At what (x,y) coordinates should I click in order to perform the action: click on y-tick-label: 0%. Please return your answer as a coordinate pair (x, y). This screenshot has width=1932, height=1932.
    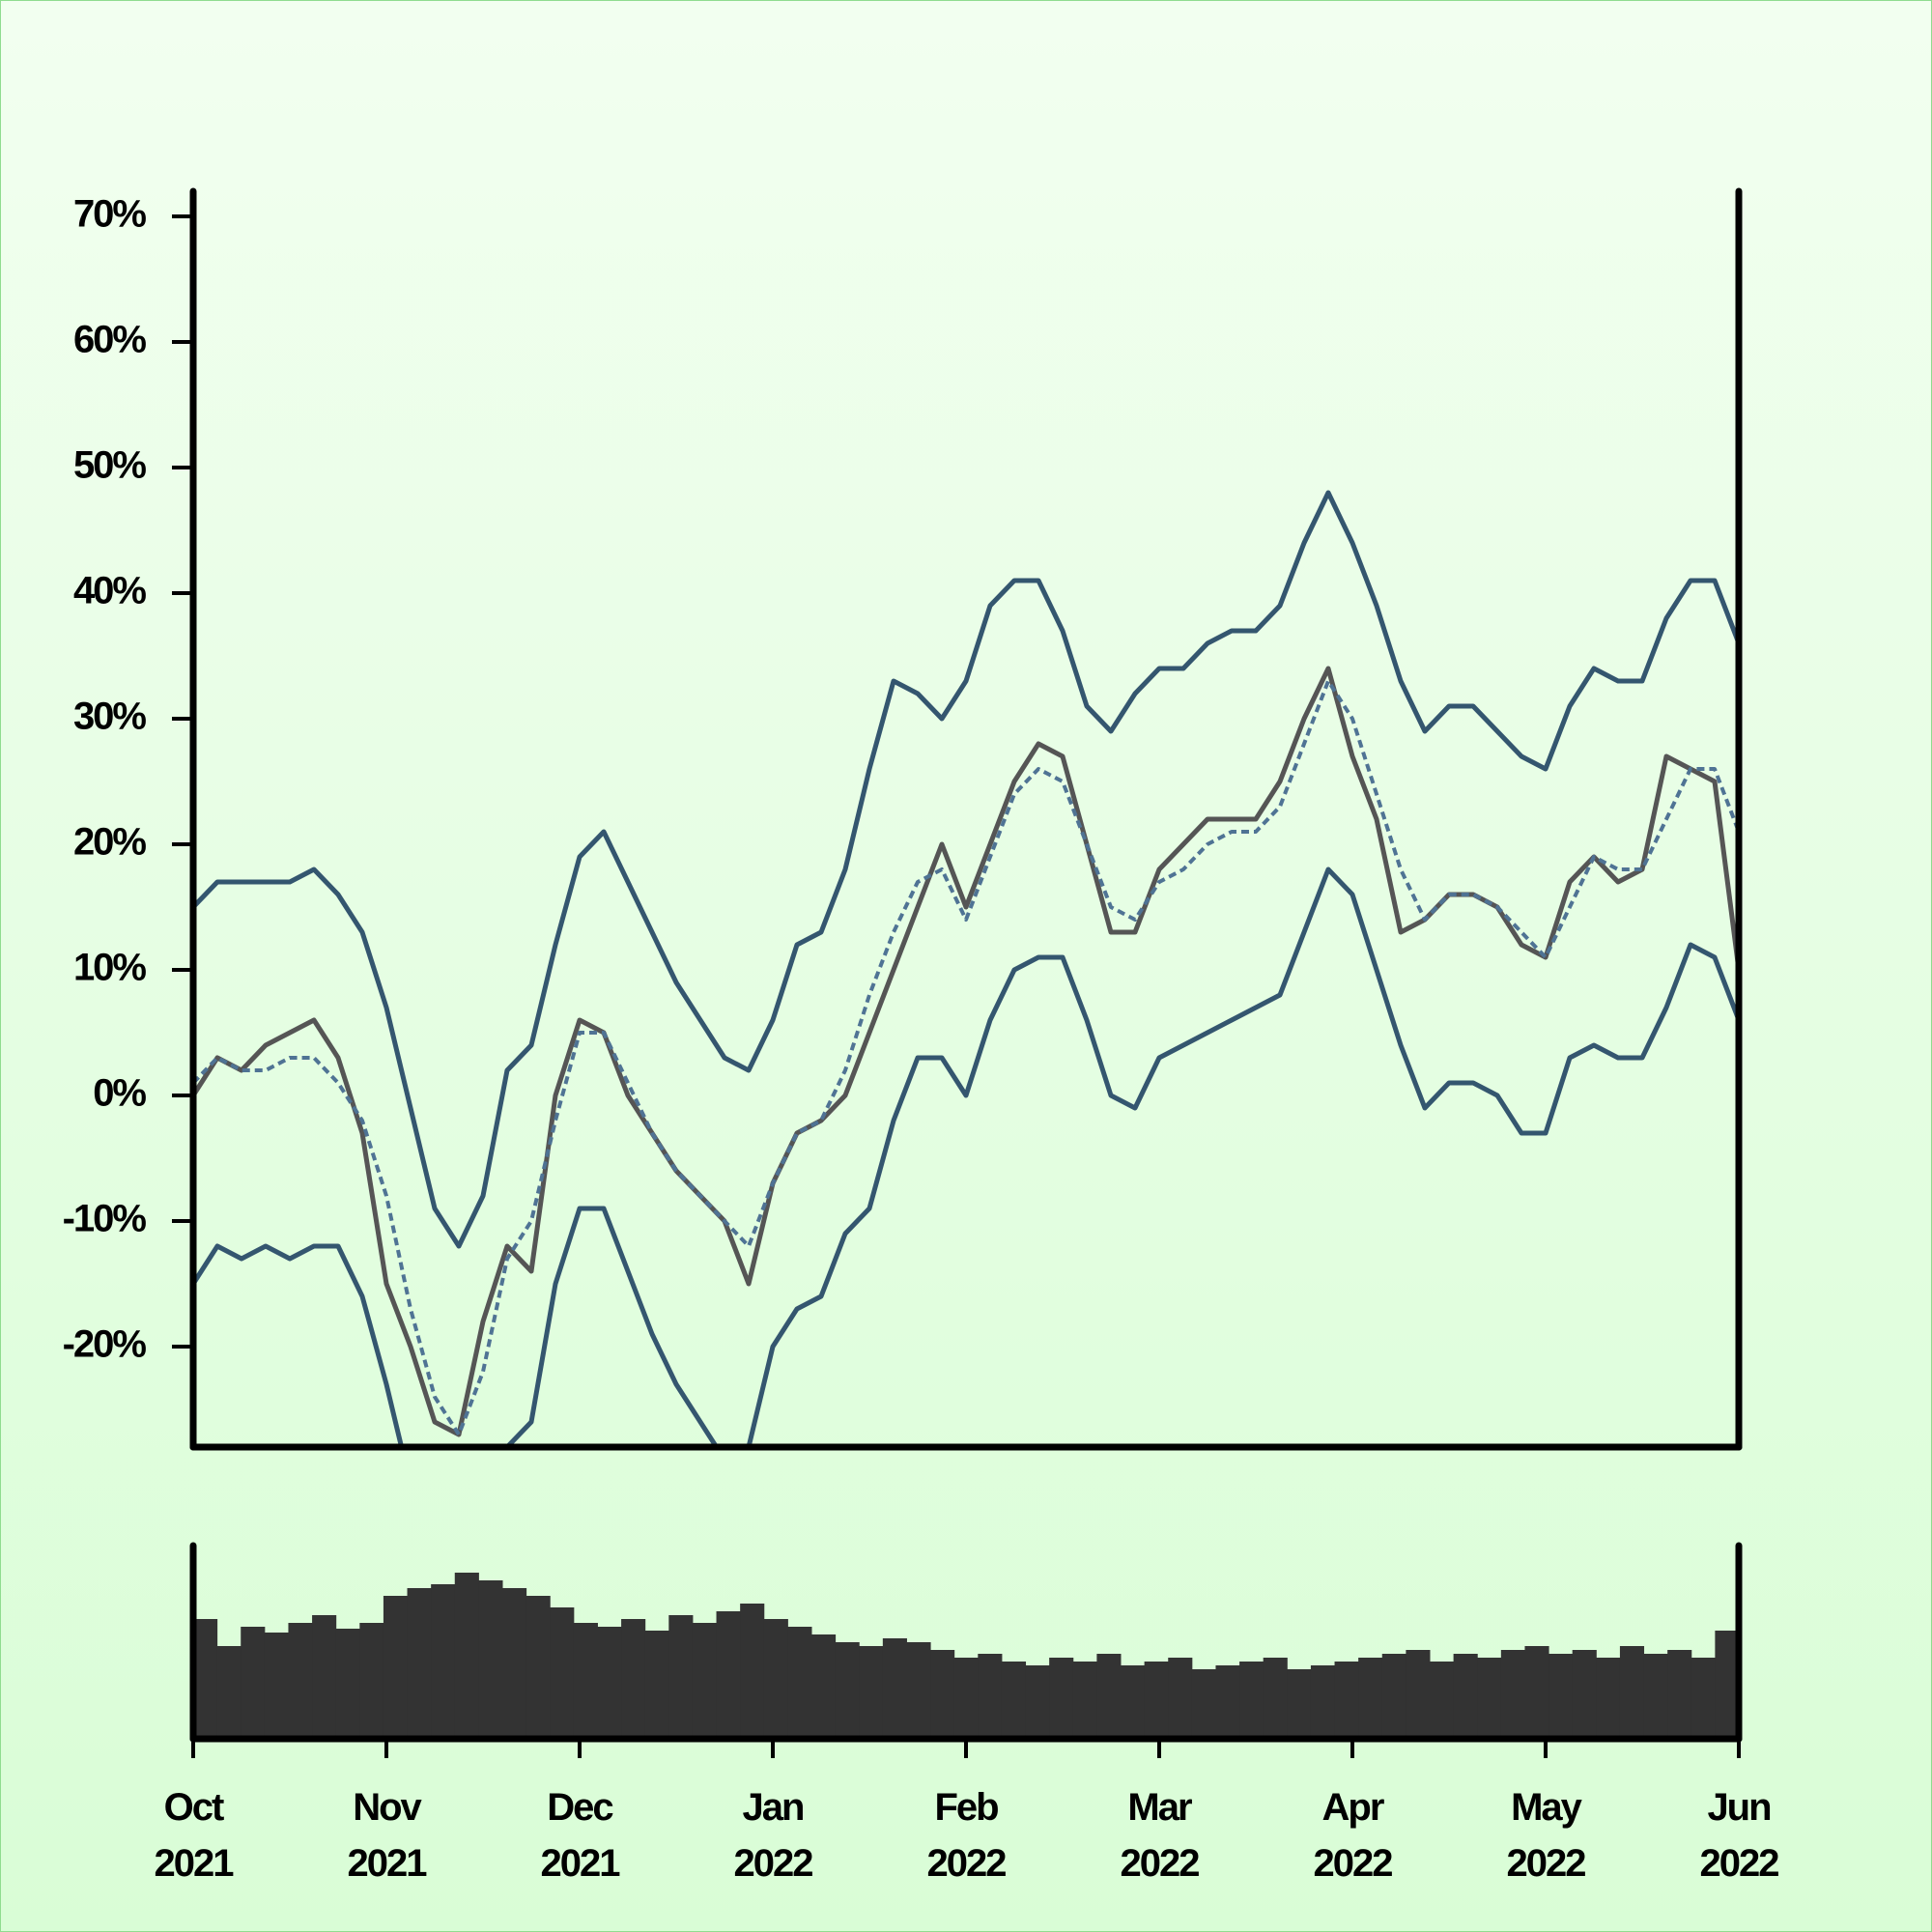
    Looking at the image, I should click on (119, 1093).